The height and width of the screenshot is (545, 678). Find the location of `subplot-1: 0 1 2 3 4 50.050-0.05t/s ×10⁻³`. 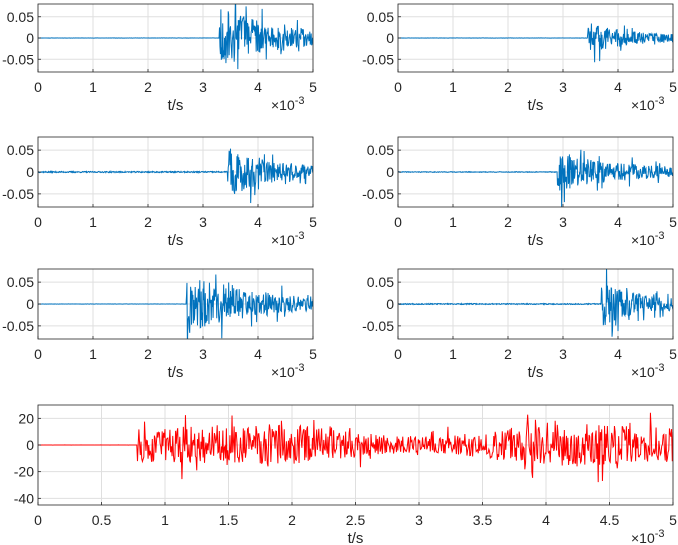

subplot-1: 0 1 2 3 4 50.050-0.05t/s ×10⁻³ is located at coordinates (159, 58).